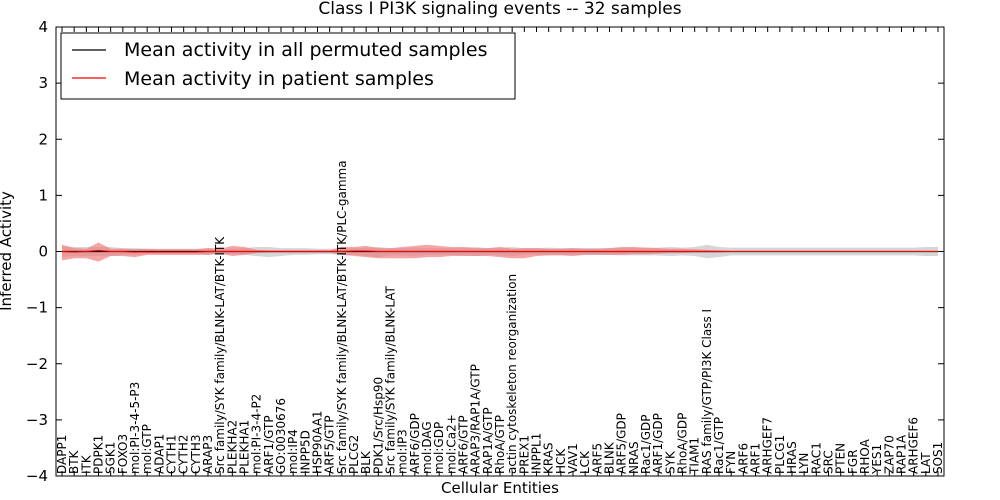 This screenshot has width=1000, height=500. Describe the element at coordinates (841, 458) in the screenshot. I see `x-tick-label: PTEN` at that location.